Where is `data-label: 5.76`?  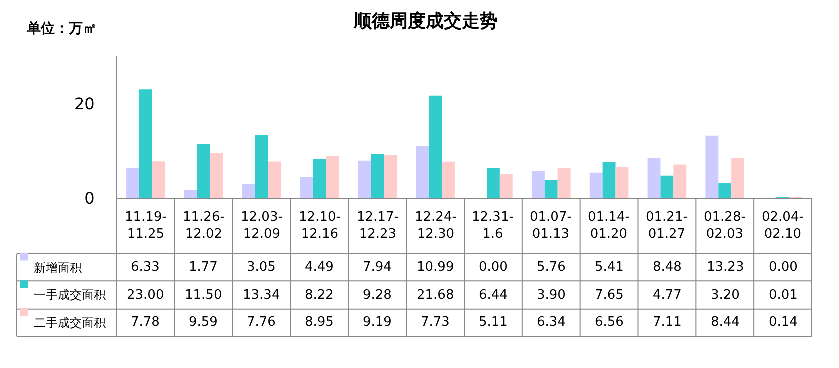 data-label: 5.76 is located at coordinates (551, 267).